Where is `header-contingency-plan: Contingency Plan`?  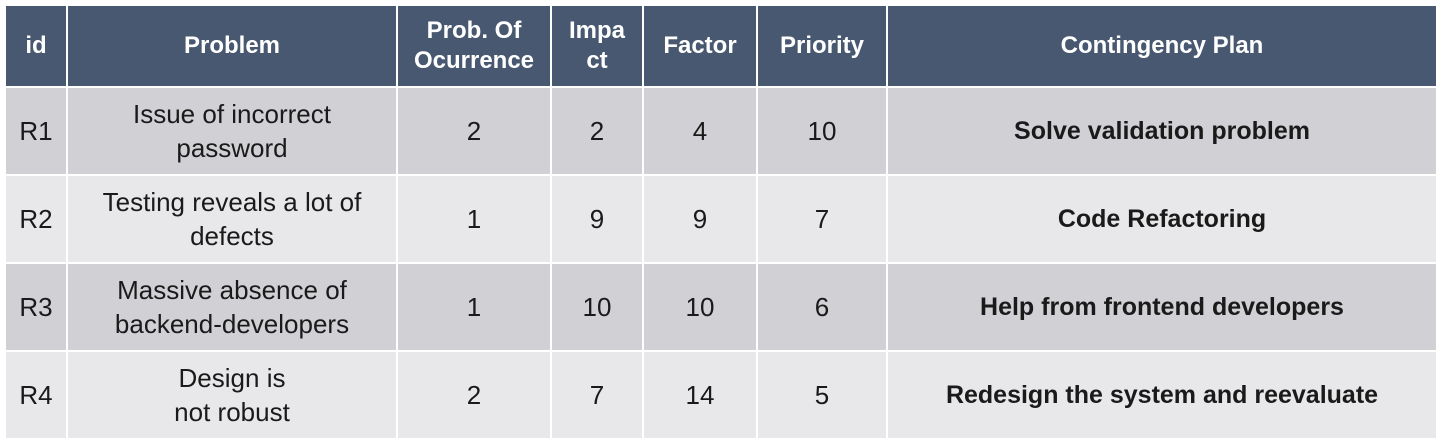 header-contingency-plan: Contingency Plan is located at coordinates (1162, 46).